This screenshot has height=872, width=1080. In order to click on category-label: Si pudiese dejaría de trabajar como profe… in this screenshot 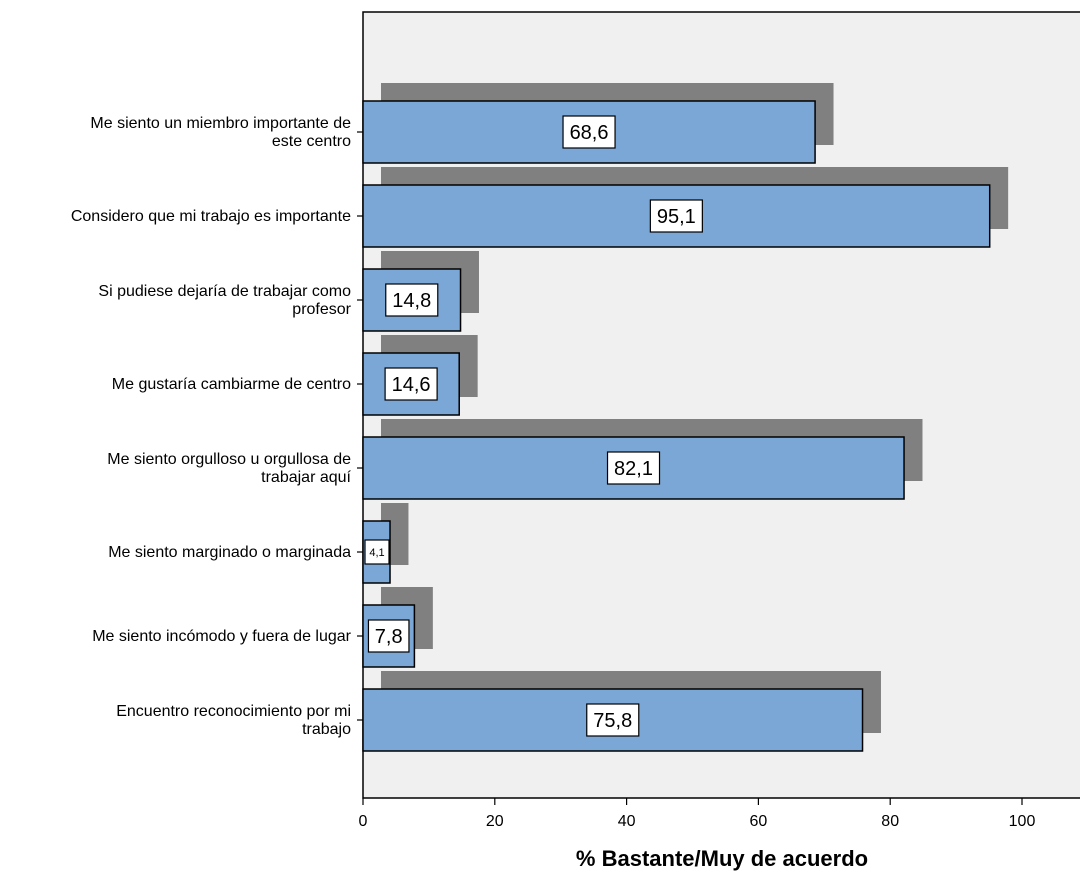, I will do `click(224, 300)`.